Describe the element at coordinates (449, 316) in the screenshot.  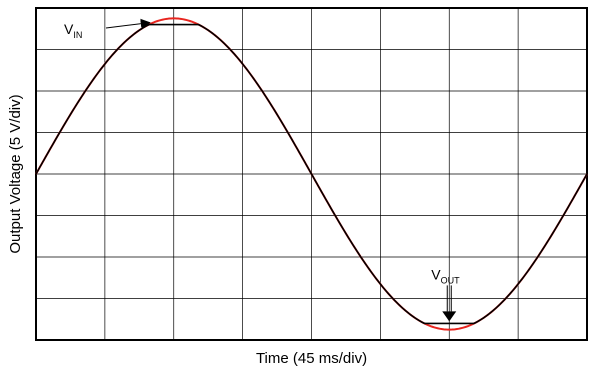
I see `vout-annotation-arrowhead` at that location.